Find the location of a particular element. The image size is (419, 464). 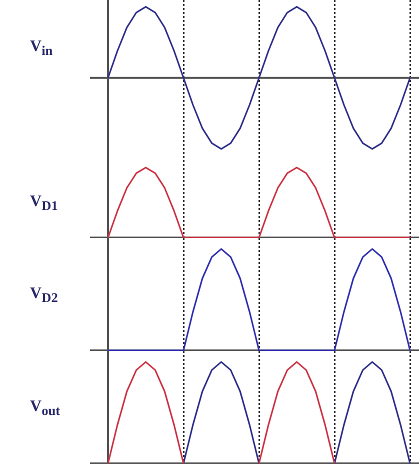

y-axis-title: V$_{in}$ is located at coordinates (41, 49).